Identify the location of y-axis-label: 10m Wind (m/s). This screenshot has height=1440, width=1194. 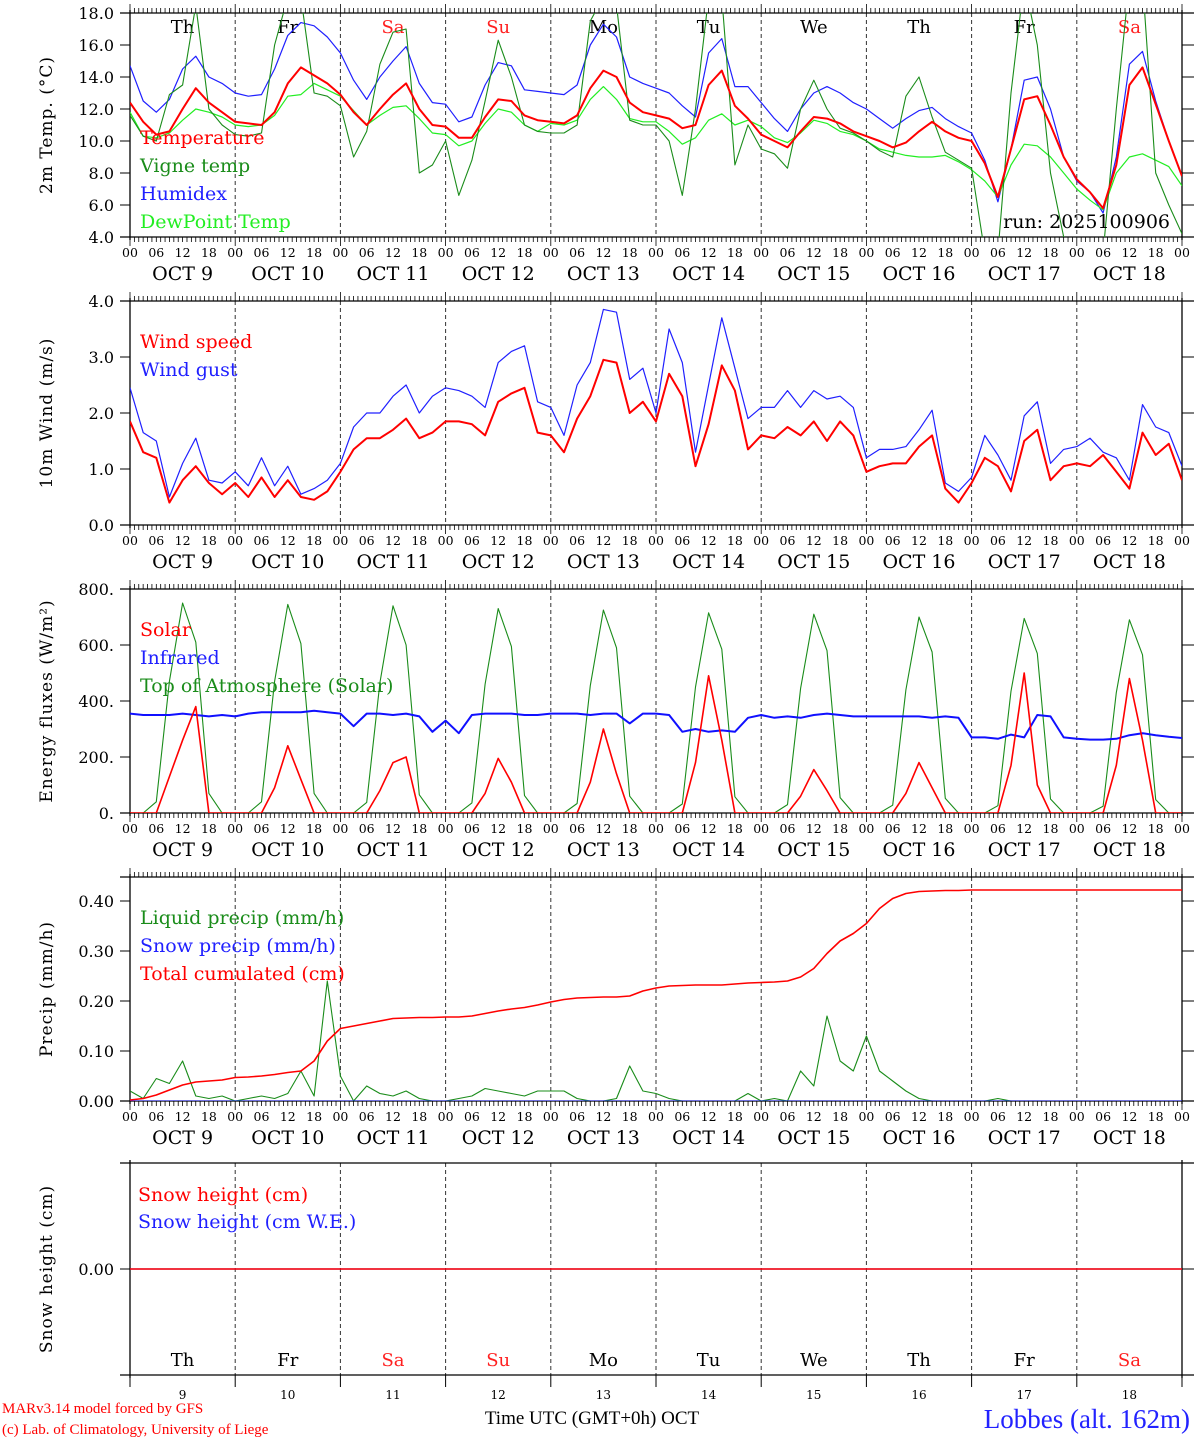
(47, 413).